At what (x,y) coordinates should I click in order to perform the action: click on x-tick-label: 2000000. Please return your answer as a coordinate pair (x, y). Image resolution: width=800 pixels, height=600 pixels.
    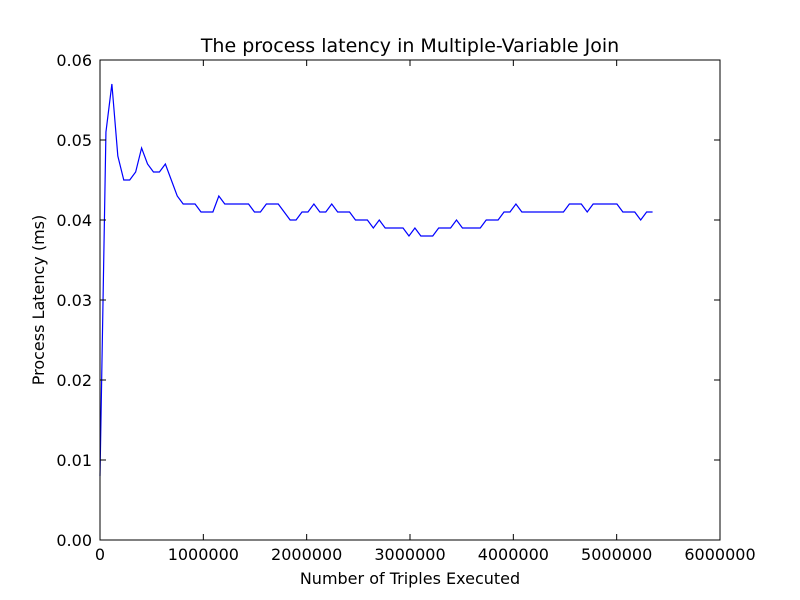
    Looking at the image, I should click on (306, 554).